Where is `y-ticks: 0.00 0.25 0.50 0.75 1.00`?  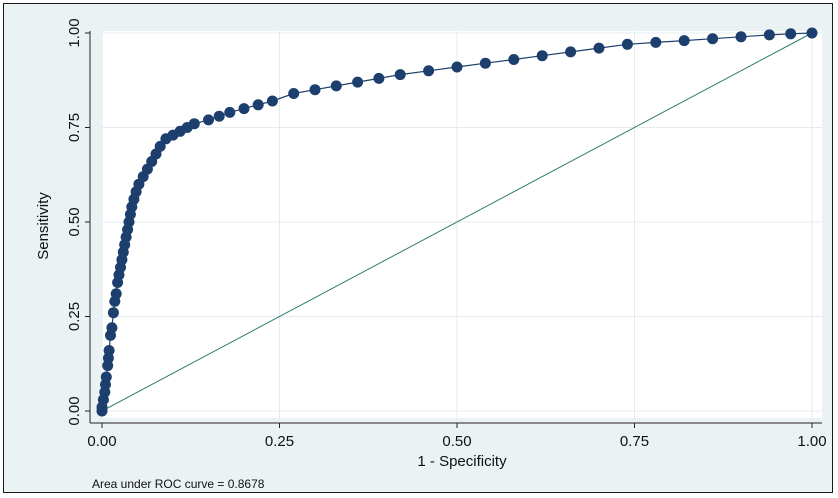 y-ticks: 0.00 0.25 0.50 0.75 1.00 is located at coordinates (78, 222).